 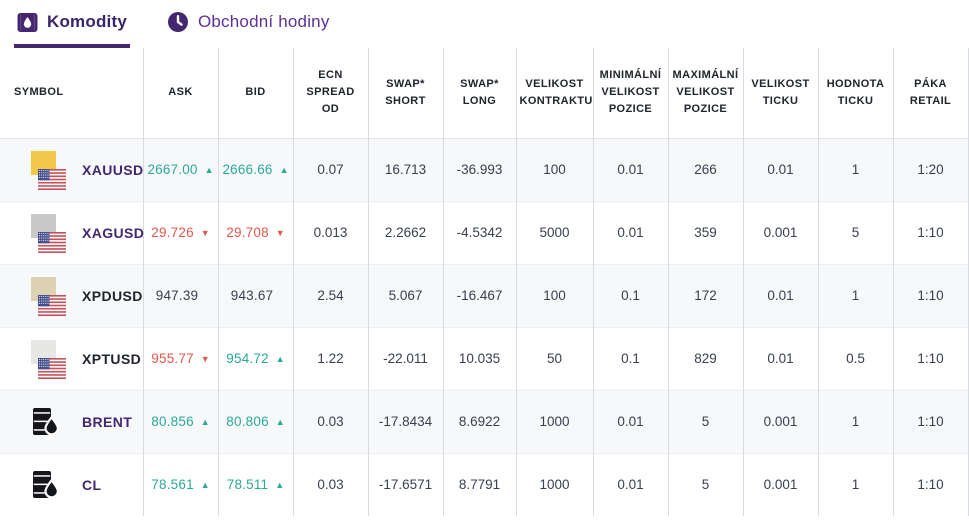 I want to click on cell-swap-short: 16.713, so click(x=406, y=169).